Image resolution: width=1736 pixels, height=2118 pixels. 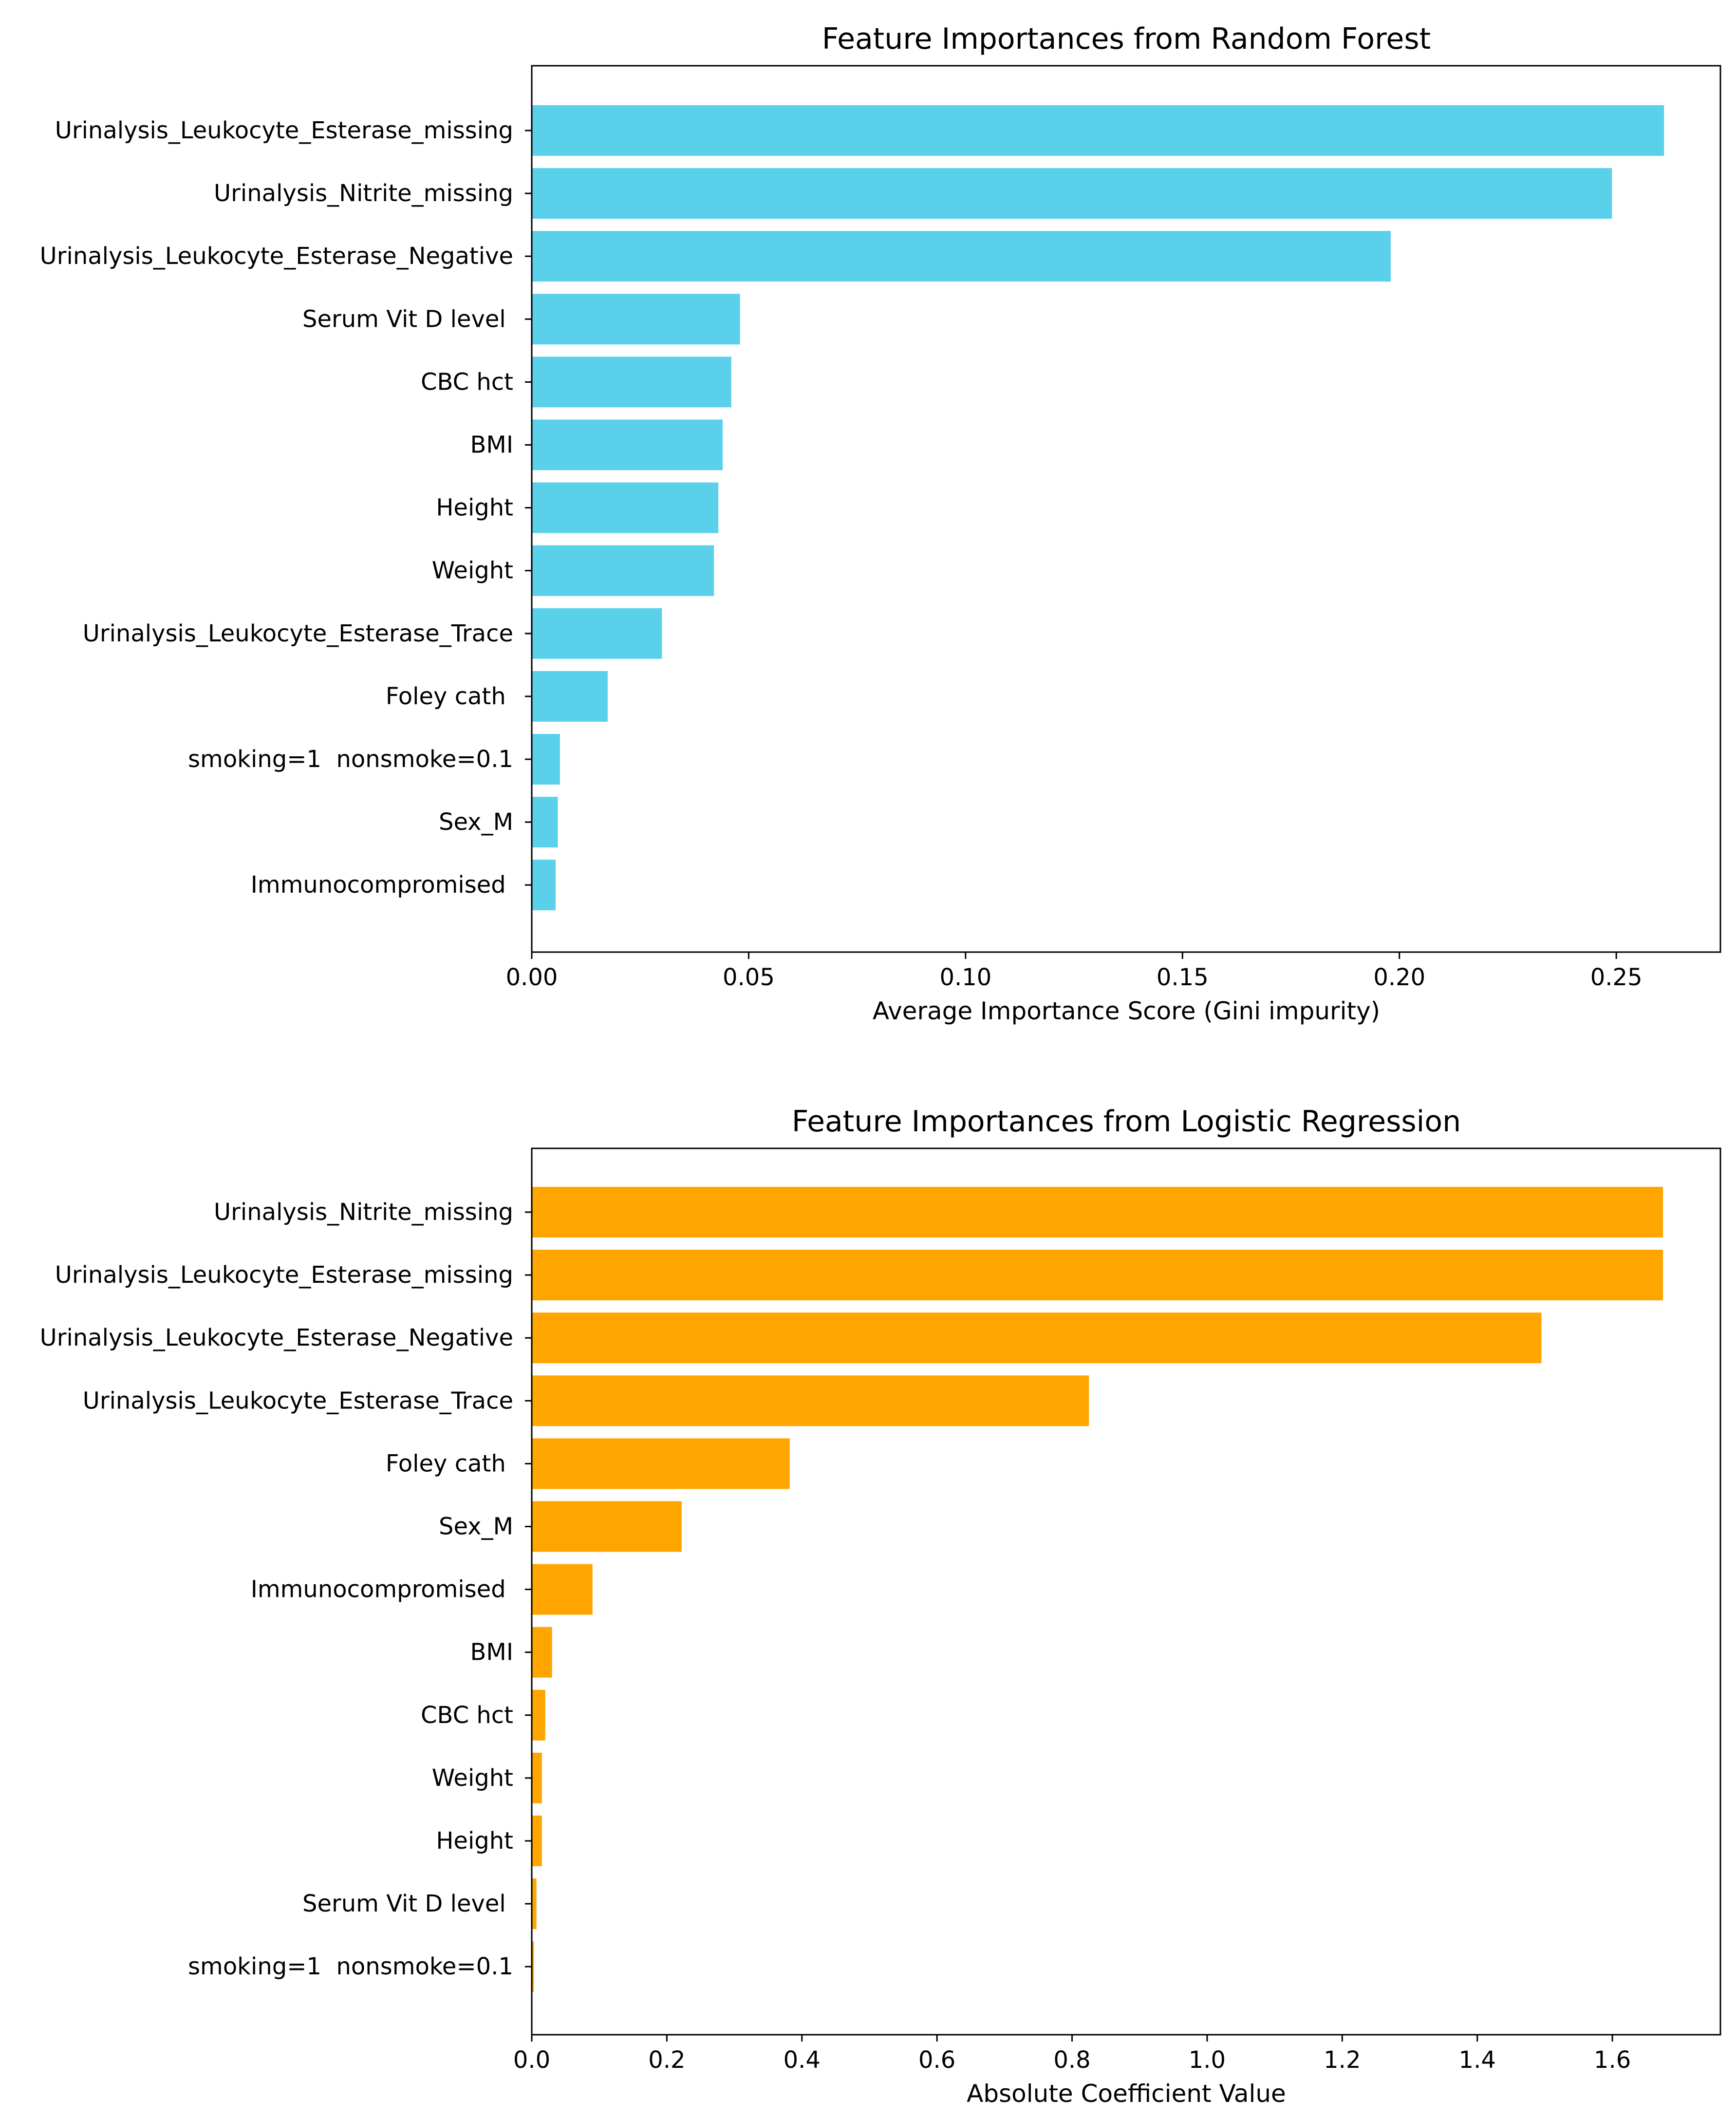 What do you see at coordinates (1612, 2060) in the screenshot?
I see `x-tick-label: 1.6` at bounding box center [1612, 2060].